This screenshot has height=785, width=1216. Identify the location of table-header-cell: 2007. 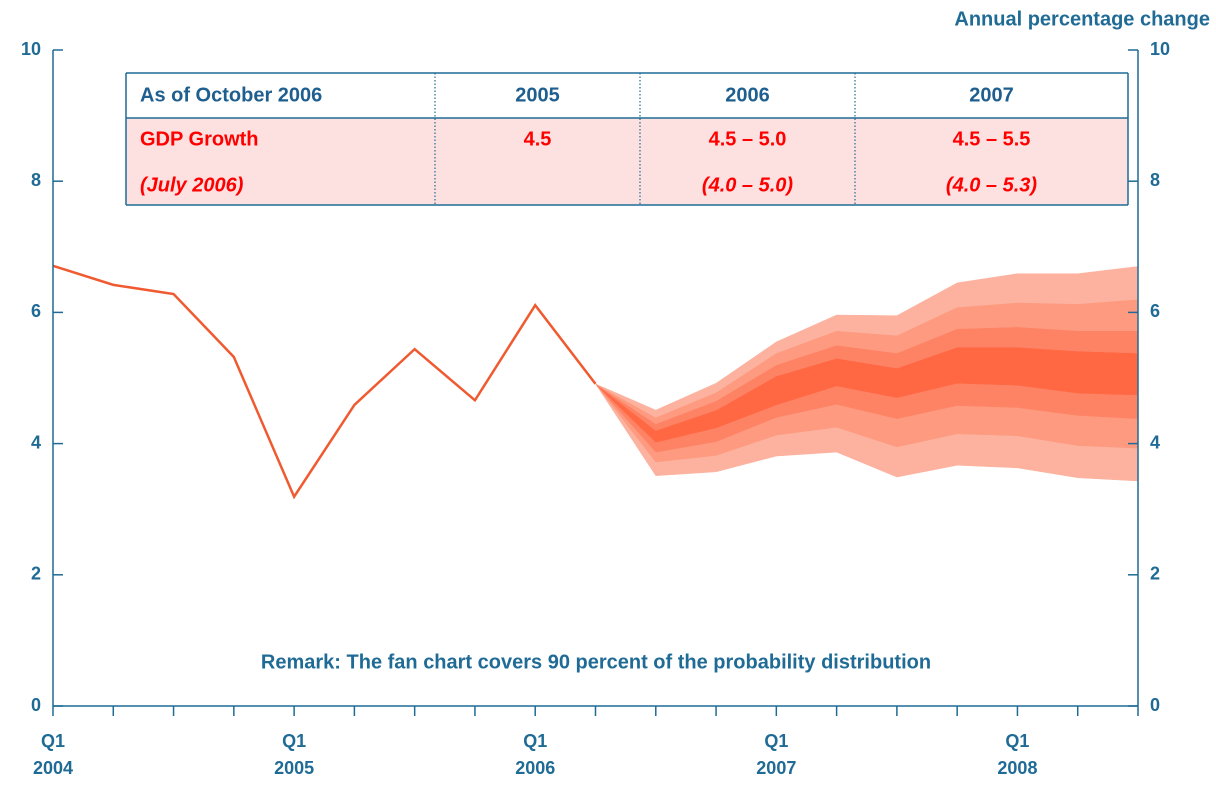
(991, 95).